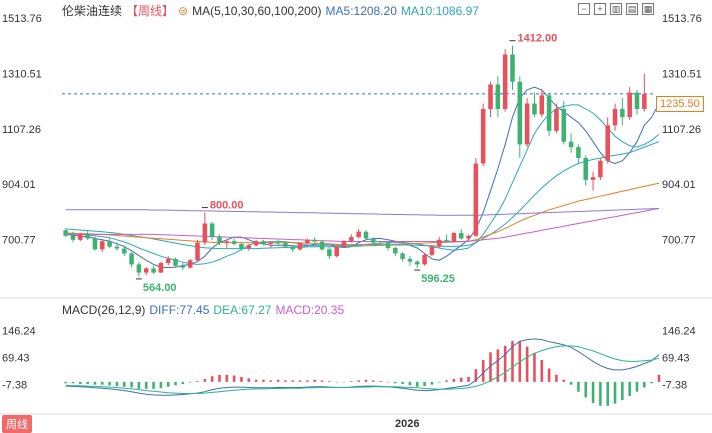  Describe the element at coordinates (674, 385) in the screenshot. I see `macd-tick-right-2: -7.38` at that location.